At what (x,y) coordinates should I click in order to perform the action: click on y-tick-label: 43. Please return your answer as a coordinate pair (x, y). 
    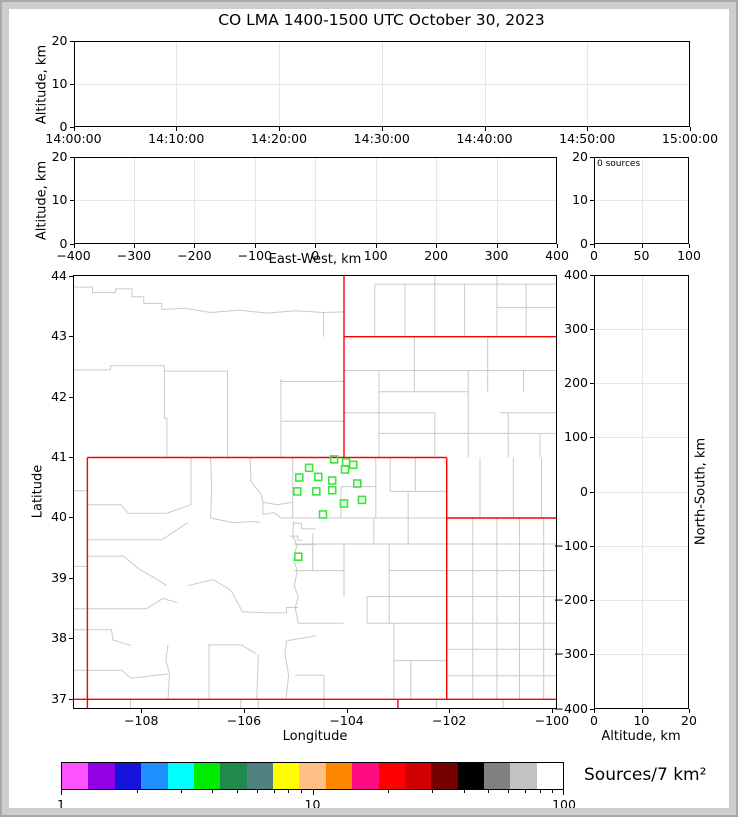
    Looking at the image, I should click on (59, 336).